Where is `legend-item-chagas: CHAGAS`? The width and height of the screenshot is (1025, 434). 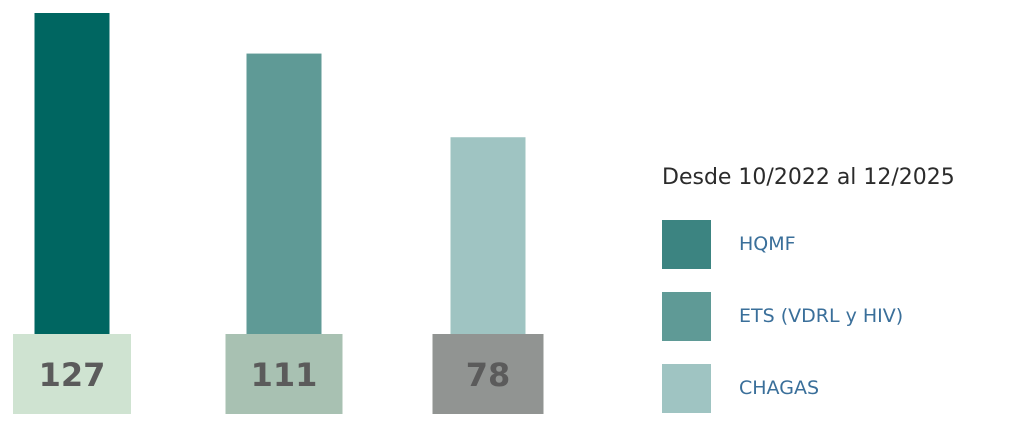 legend-item-chagas: CHAGAS is located at coordinates (842, 388).